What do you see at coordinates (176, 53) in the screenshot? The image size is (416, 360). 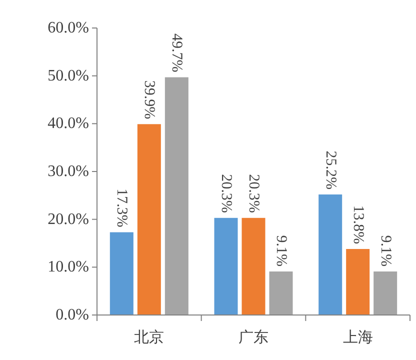 I see `data-label: 49.7%` at bounding box center [176, 53].